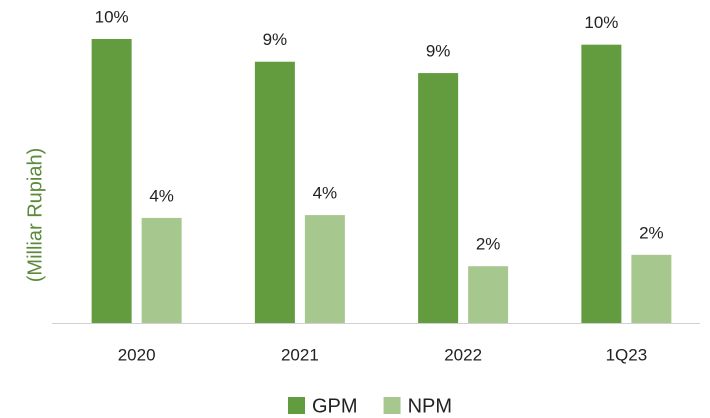  I want to click on legend-label: NPM, so click(430, 406).